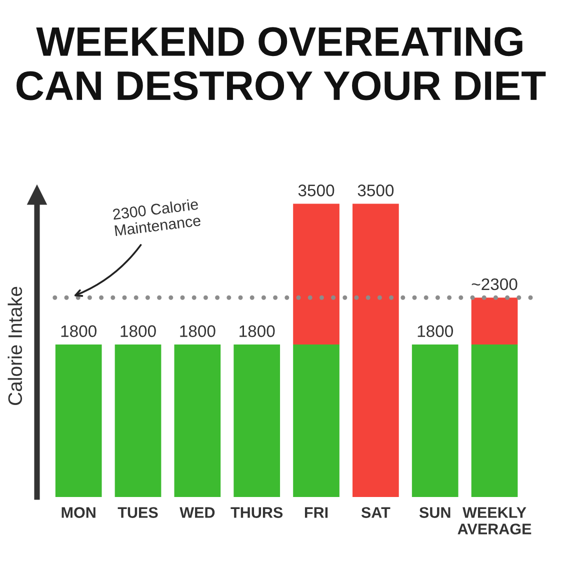  What do you see at coordinates (316, 512) in the screenshot?
I see `x-tick-label: FRI` at bounding box center [316, 512].